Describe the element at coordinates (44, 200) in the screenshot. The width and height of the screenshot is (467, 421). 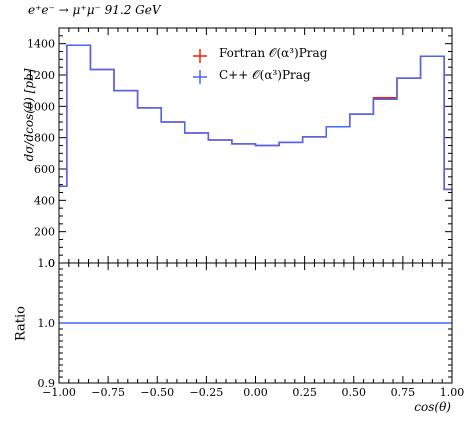
I see `main-y-tick-label: 400` at that location.